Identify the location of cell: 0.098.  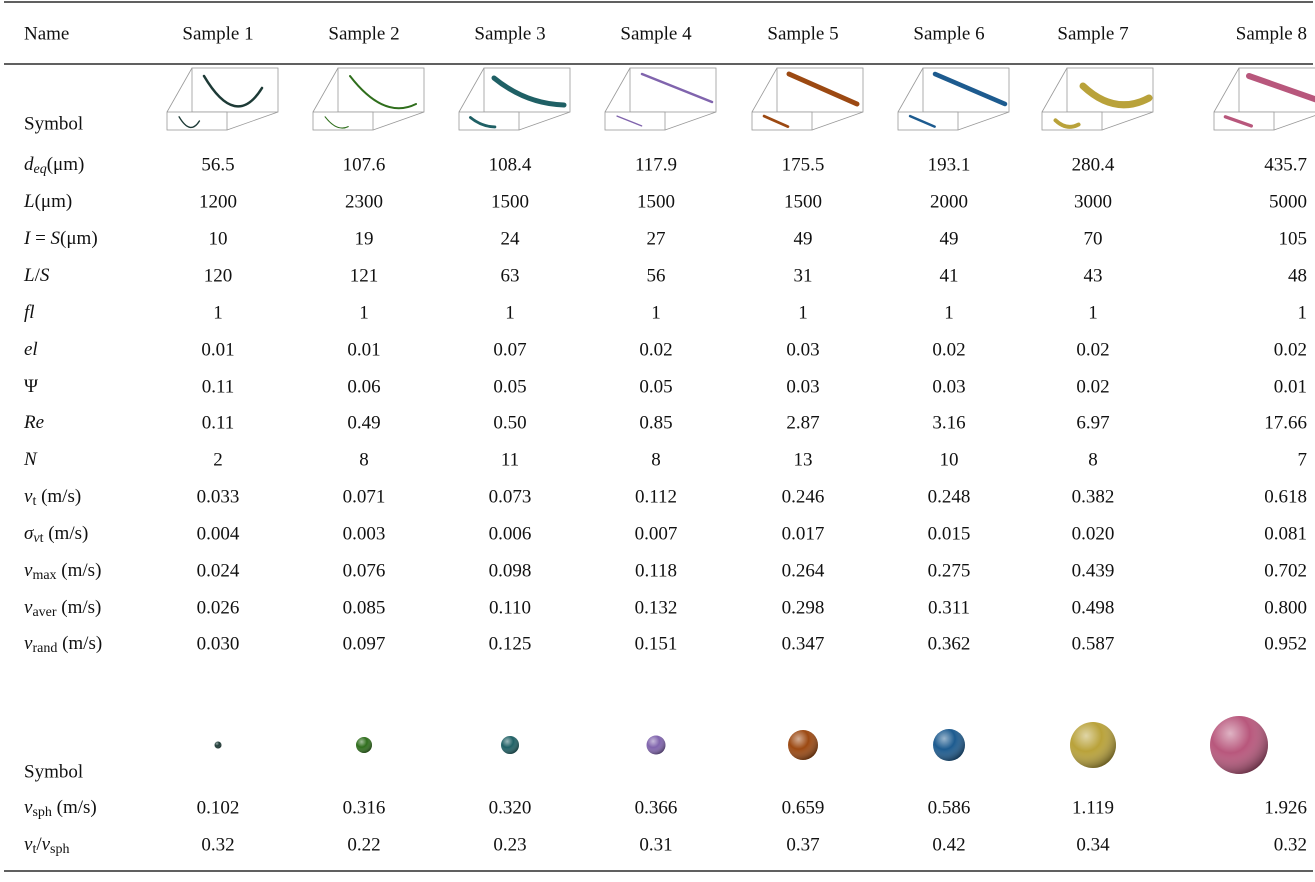
(510, 570).